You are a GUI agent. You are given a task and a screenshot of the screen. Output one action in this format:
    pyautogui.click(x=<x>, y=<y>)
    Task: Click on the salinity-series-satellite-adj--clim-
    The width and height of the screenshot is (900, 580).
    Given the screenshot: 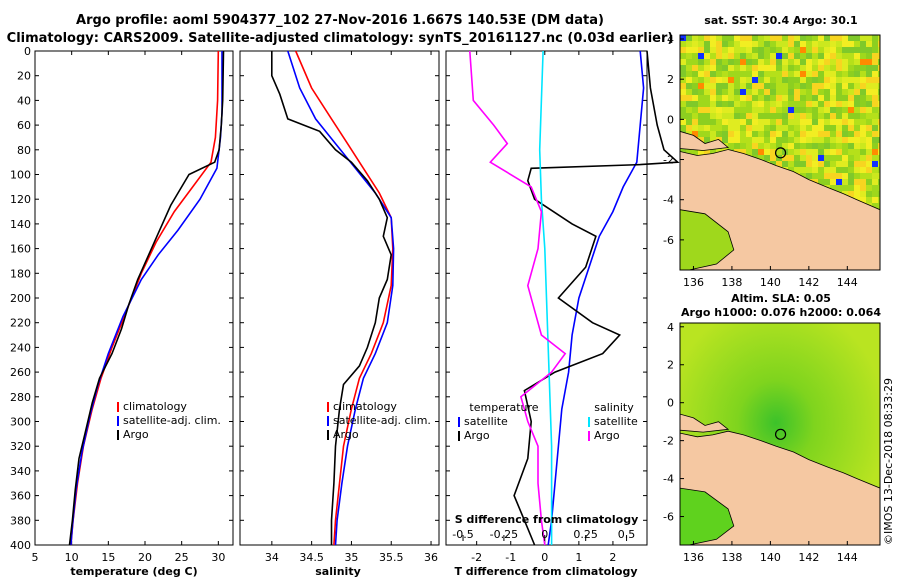 What is the action you would take?
    pyautogui.click(x=341, y=298)
    